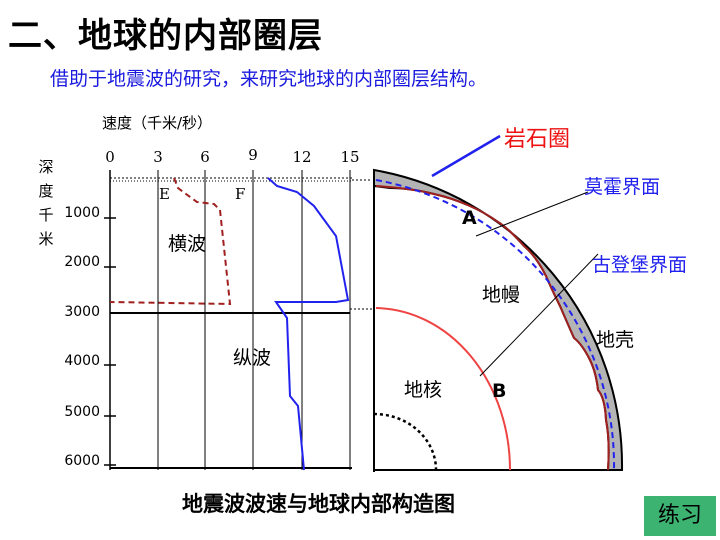  What do you see at coordinates (165, 36) in the screenshot?
I see `page-title: 二、地球的内部圈层` at bounding box center [165, 36].